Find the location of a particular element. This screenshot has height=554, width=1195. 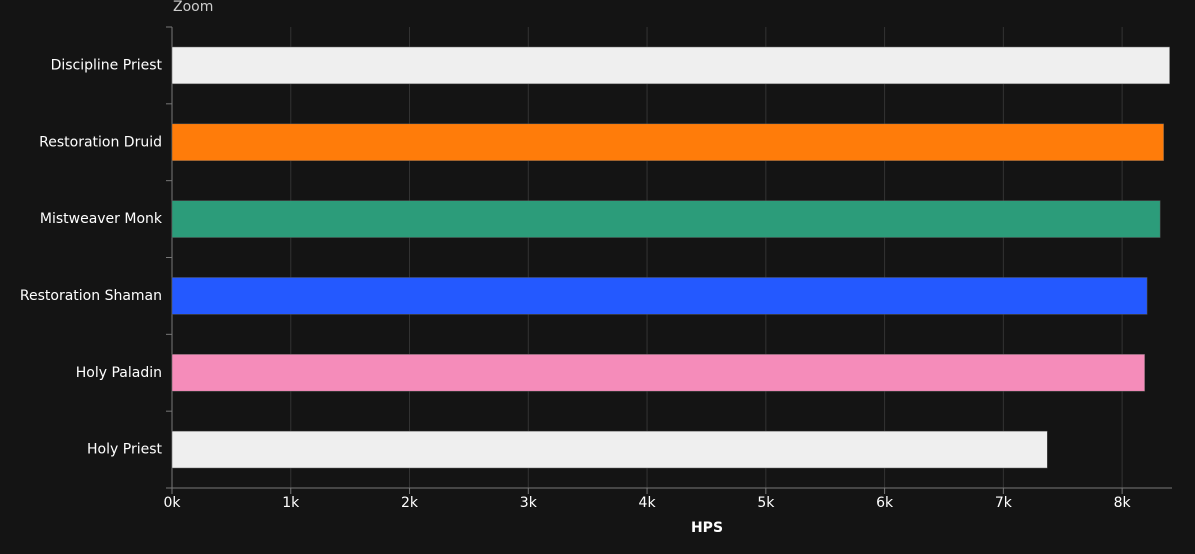

y-tick-label: Holy Priest is located at coordinates (124, 450).